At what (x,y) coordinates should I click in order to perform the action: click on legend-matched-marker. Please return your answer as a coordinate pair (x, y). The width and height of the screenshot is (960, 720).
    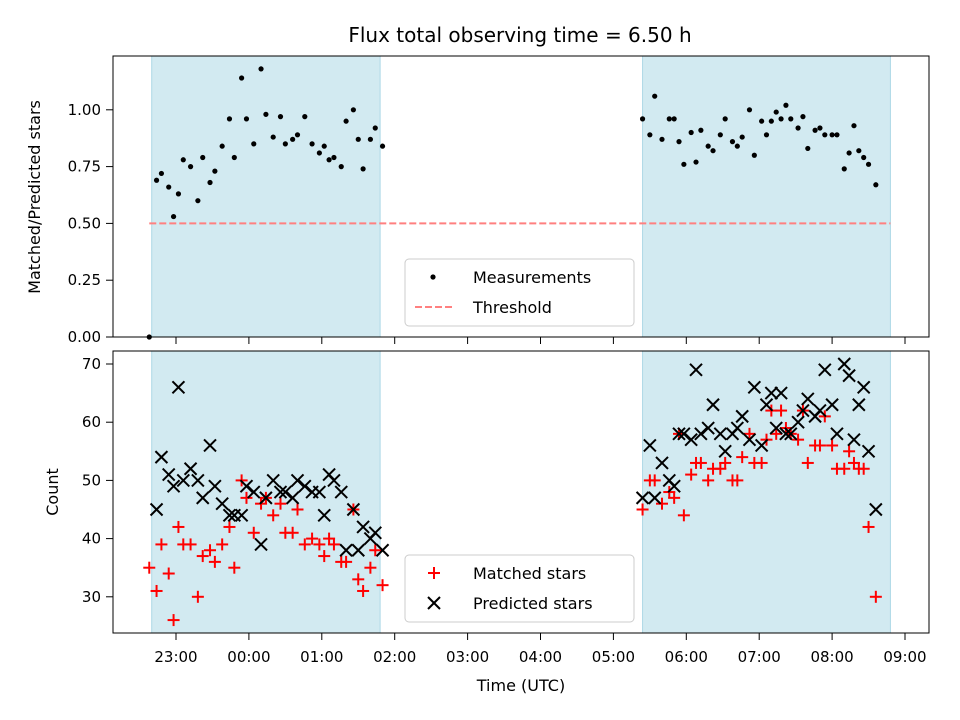
    Looking at the image, I should click on (434, 573).